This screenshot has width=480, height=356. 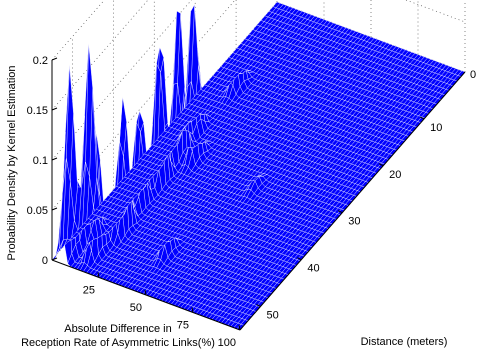 What do you see at coordinates (272, 316) in the screenshot?
I see `y-tick-label: 50` at bounding box center [272, 316].